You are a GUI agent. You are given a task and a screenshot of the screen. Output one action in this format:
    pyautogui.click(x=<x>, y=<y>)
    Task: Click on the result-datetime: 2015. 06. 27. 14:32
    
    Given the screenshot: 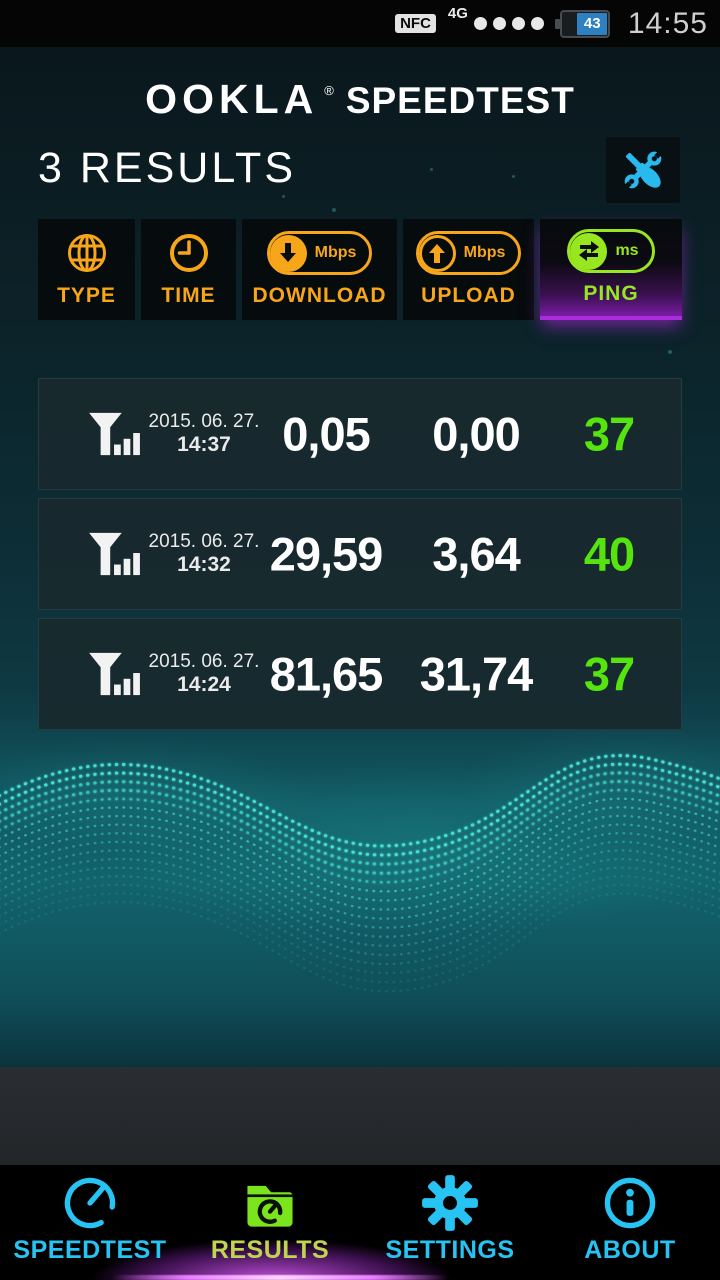 What is the action you would take?
    pyautogui.click(x=204, y=553)
    